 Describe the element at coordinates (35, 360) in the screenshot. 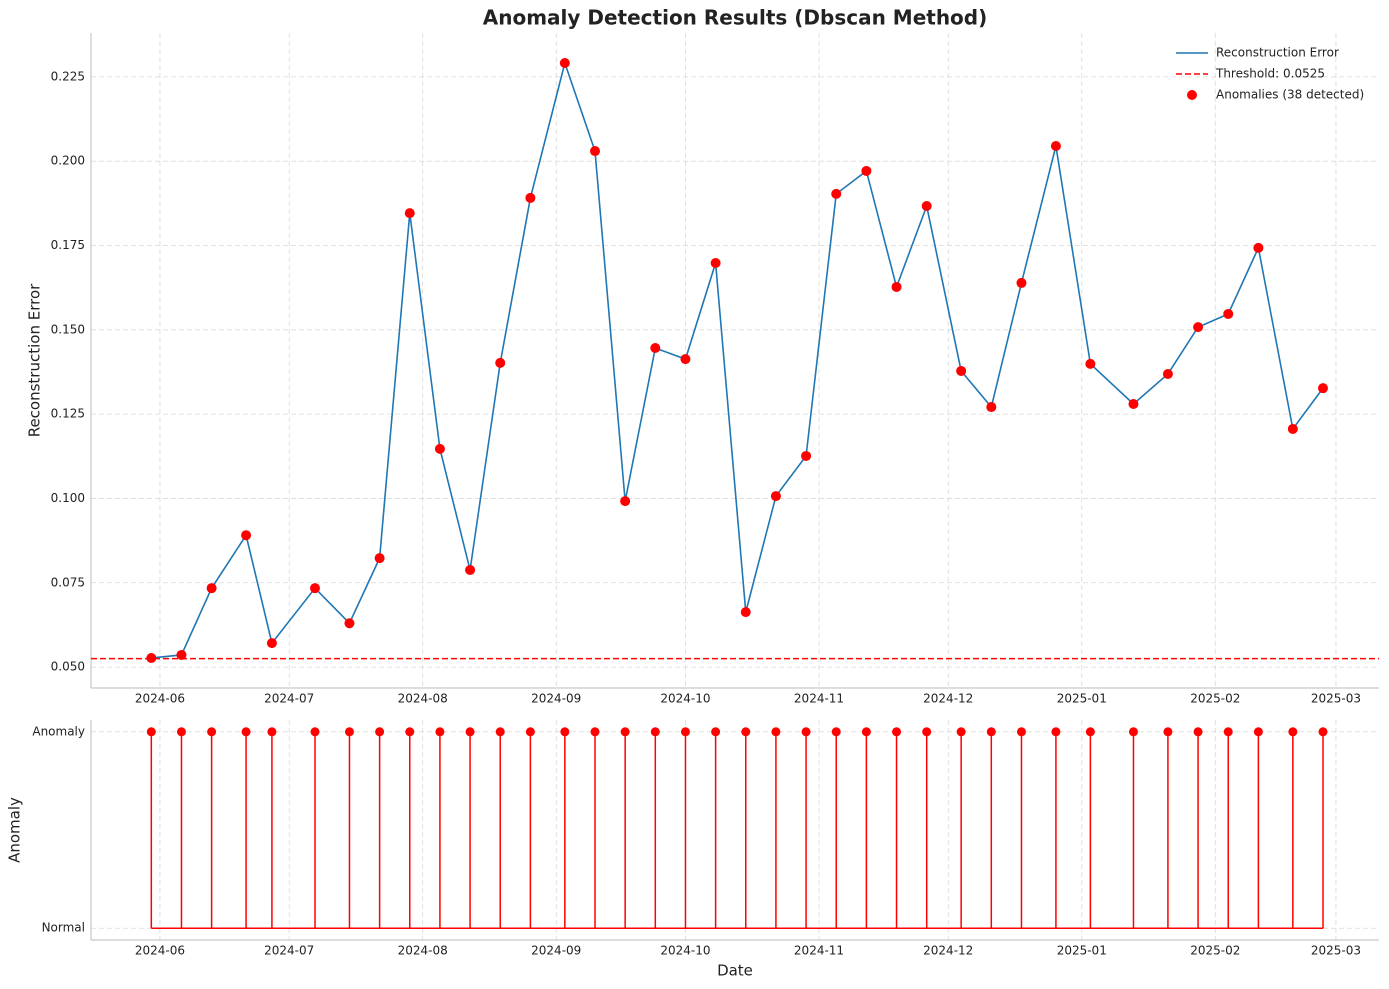

I see `y-axis-label: Reconstruction Error` at that location.